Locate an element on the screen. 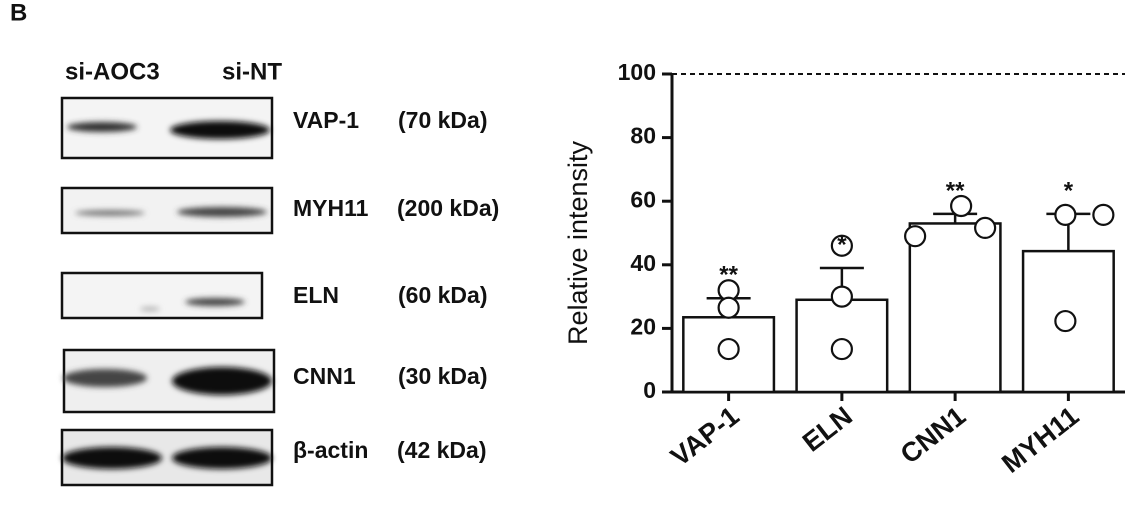  weight-label: (60 kDa) is located at coordinates (442, 295).